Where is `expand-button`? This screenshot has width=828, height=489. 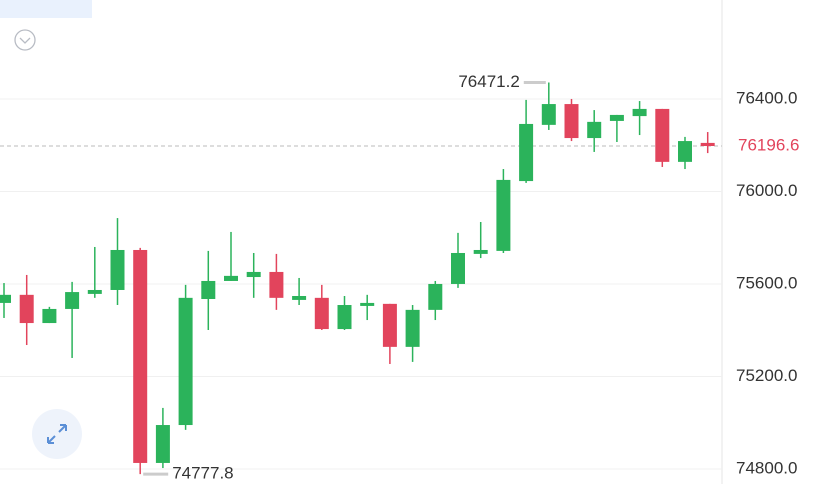 expand-button is located at coordinates (57, 434).